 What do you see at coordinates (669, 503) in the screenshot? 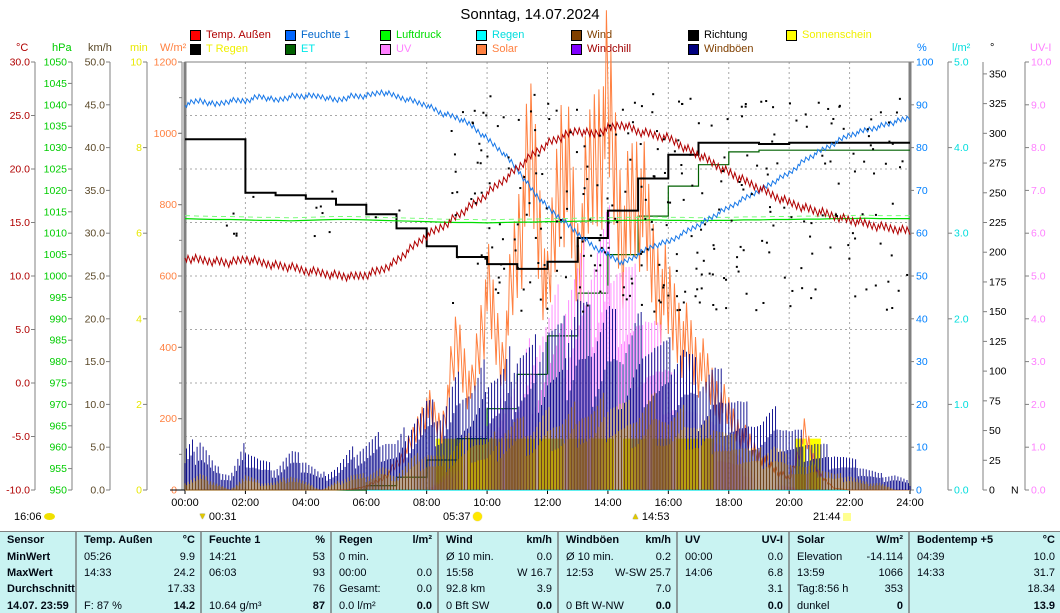
I see `svg-text: 16:00` at bounding box center [669, 503].